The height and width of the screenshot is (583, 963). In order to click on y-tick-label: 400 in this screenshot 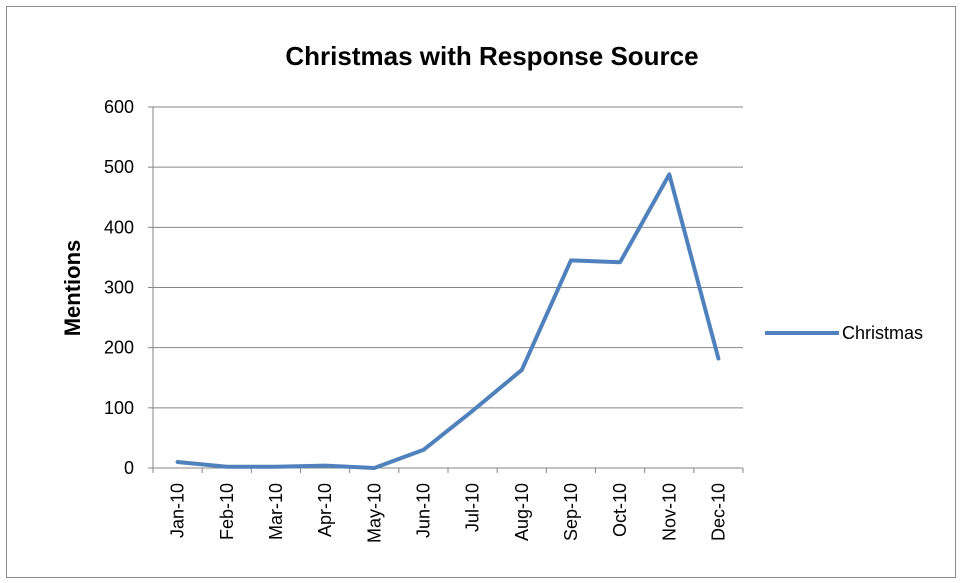, I will do `click(119, 227)`.